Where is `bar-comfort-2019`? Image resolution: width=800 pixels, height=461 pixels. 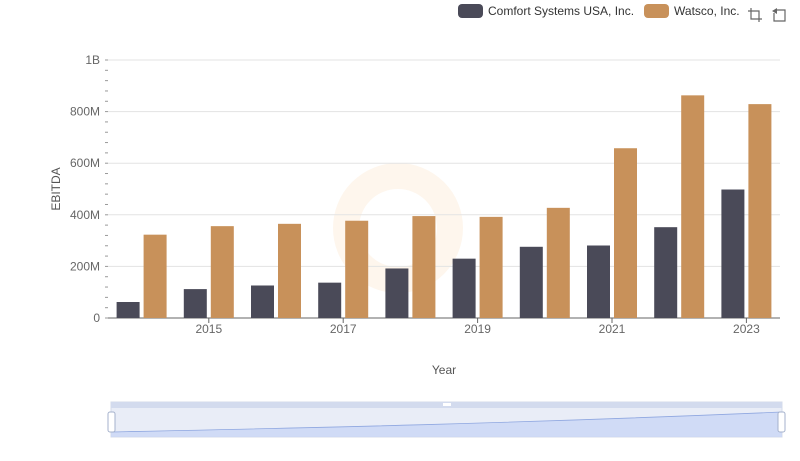 bar-comfort-2019 is located at coordinates (464, 288).